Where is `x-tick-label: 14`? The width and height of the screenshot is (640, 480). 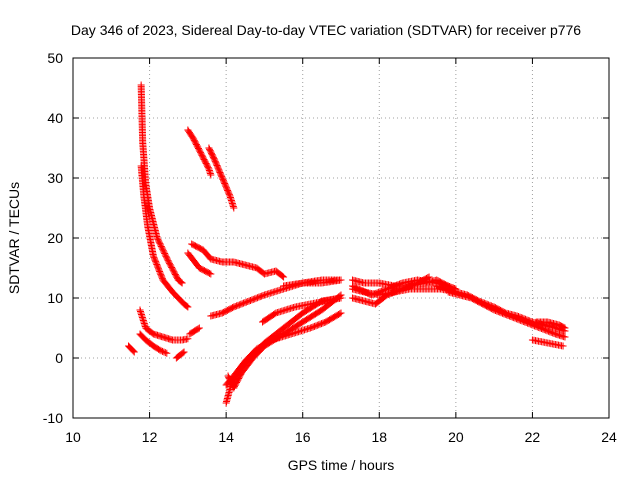
x-tick-label: 14 is located at coordinates (226, 437).